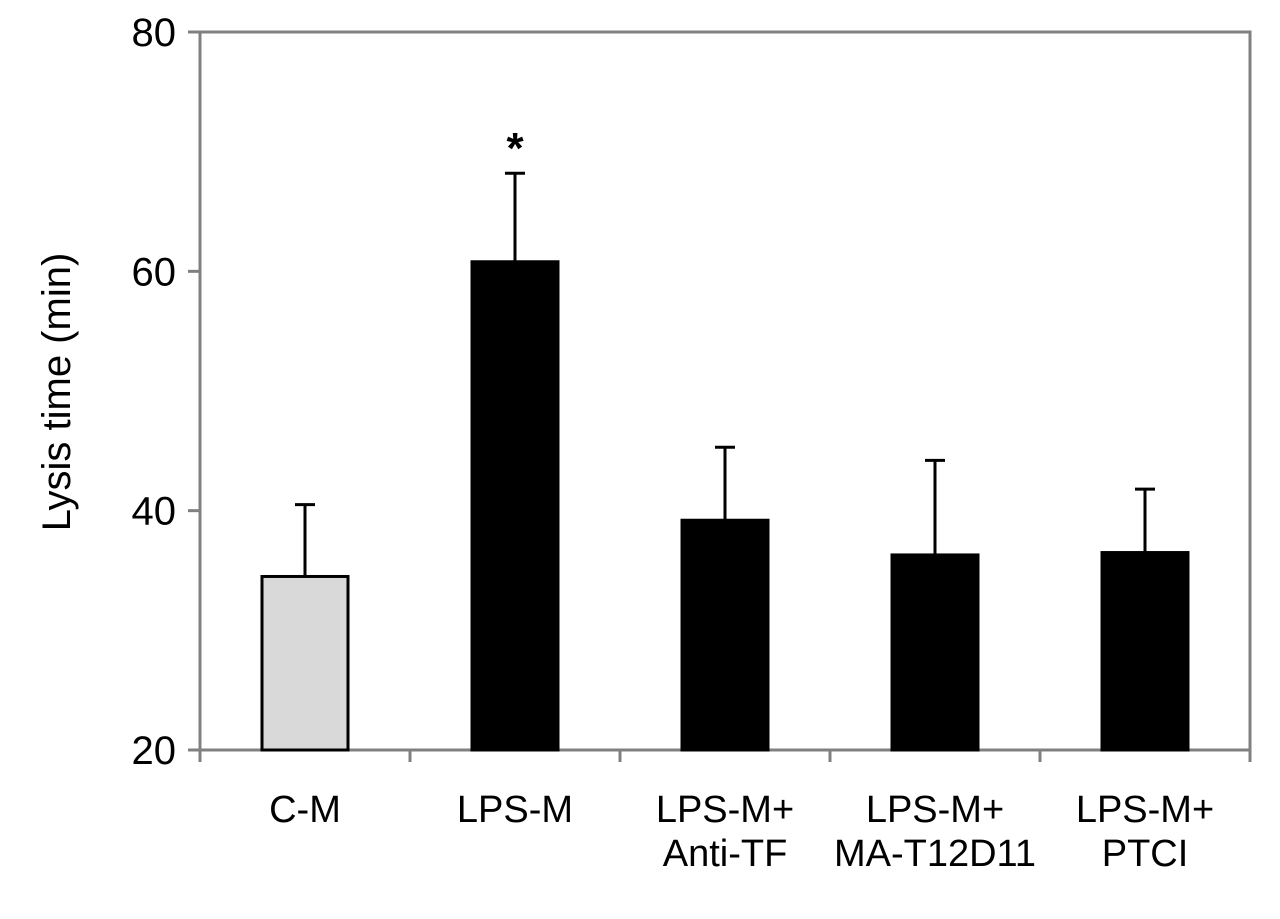 The image size is (1280, 919). Describe the element at coordinates (154, 33) in the screenshot. I see `y-tick-label: 80` at that location.